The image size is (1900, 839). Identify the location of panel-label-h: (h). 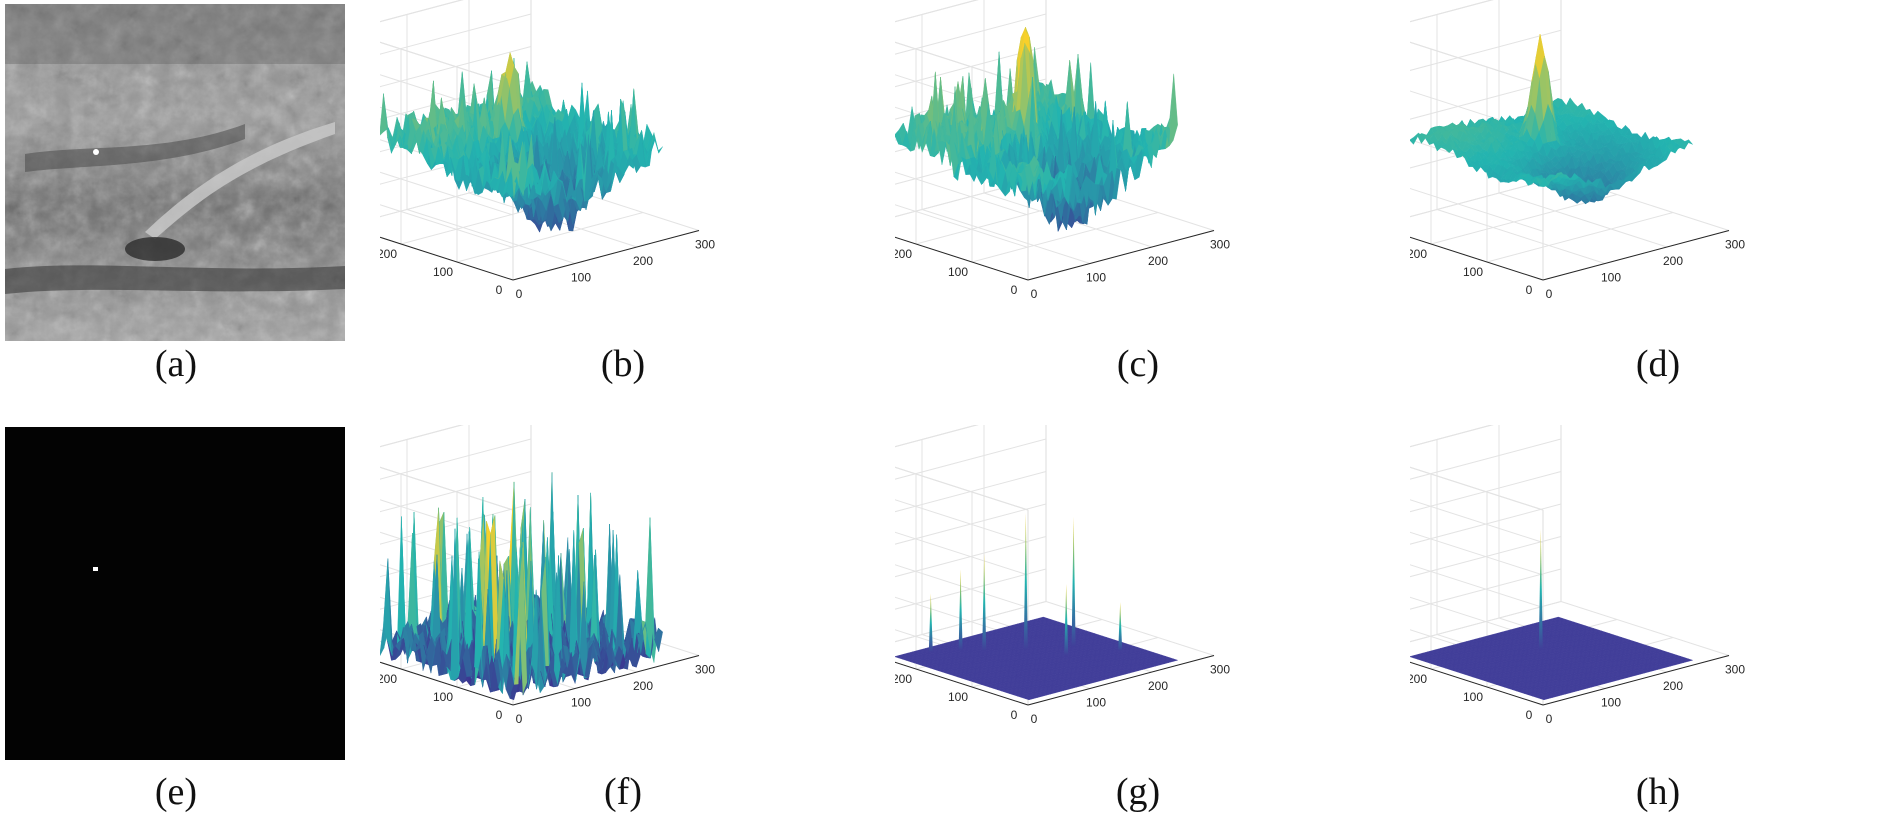
(1658, 792).